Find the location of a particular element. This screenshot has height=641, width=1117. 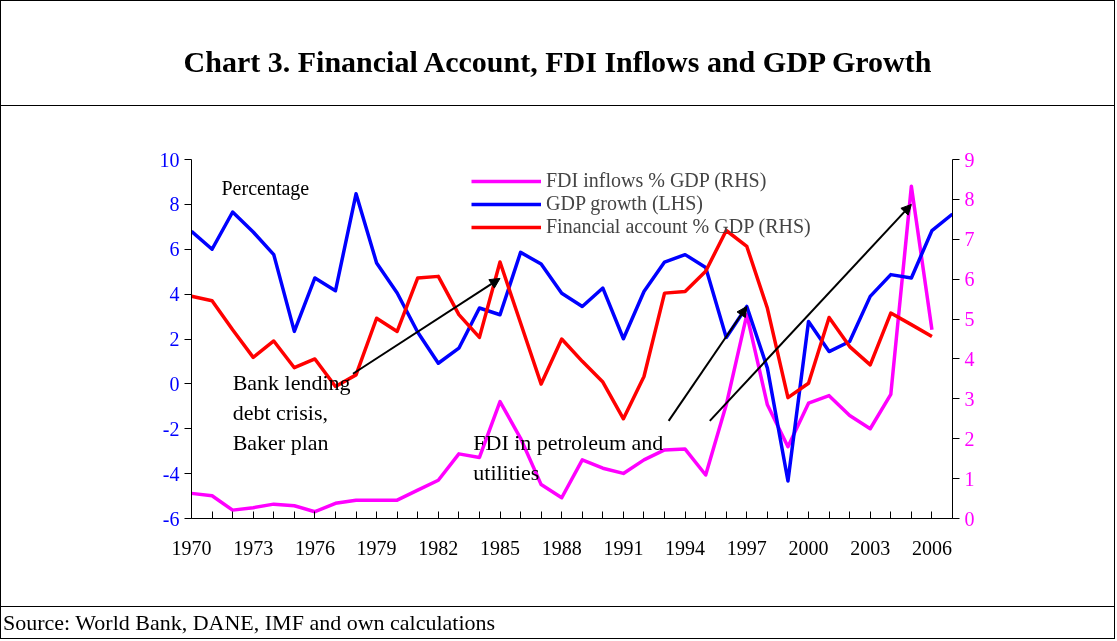

chart-title: Chart 3. Financial Account, FDI Inflows and GDP Growth is located at coordinates (557, 62).